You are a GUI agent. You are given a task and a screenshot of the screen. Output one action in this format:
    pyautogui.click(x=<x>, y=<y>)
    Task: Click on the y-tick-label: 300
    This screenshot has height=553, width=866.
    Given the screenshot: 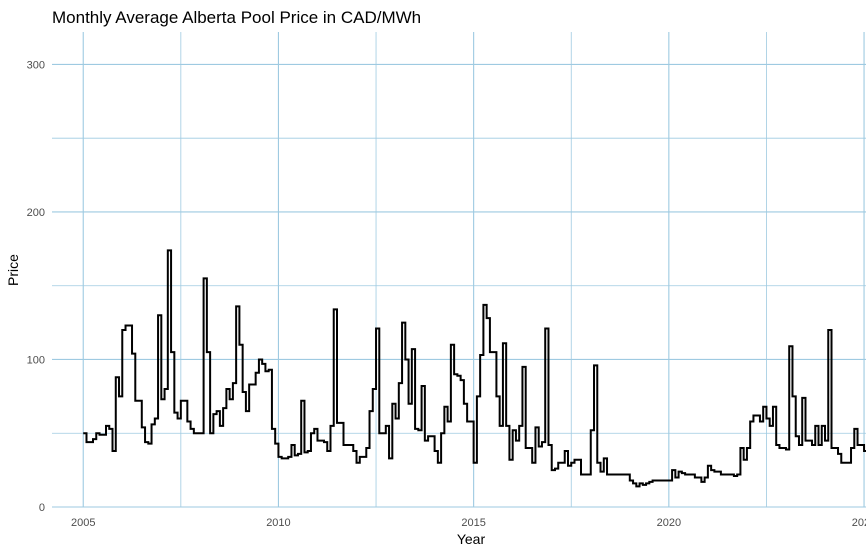 What is the action you would take?
    pyautogui.click(x=36, y=65)
    